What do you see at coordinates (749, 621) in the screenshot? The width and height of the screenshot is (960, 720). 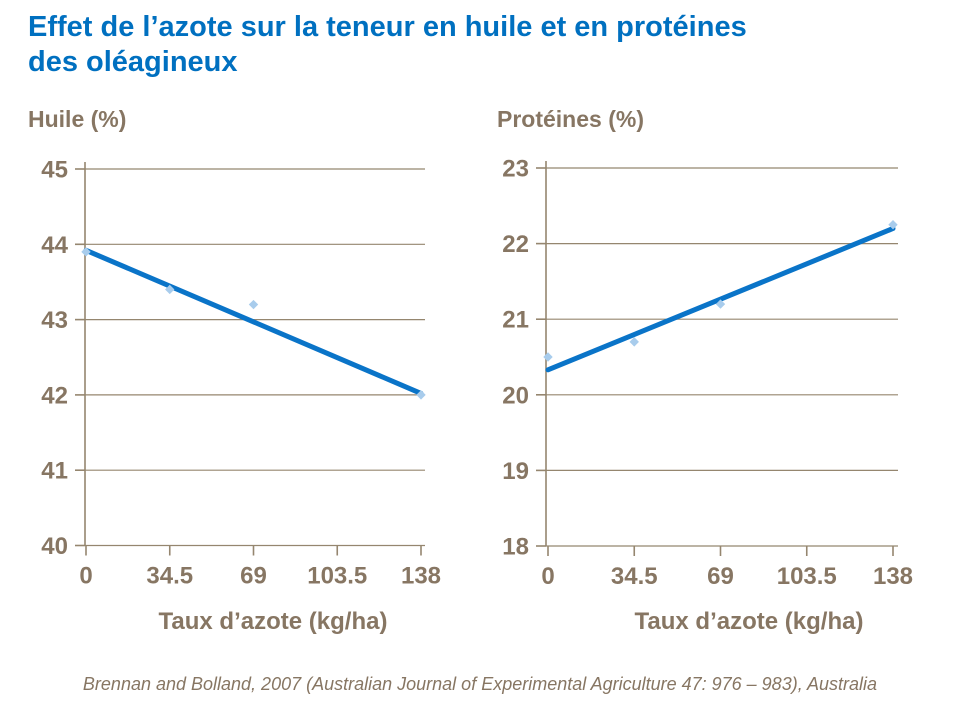 I see `x-axis-label-proteines: Taux d’azote (kg/ha)` at bounding box center [749, 621].